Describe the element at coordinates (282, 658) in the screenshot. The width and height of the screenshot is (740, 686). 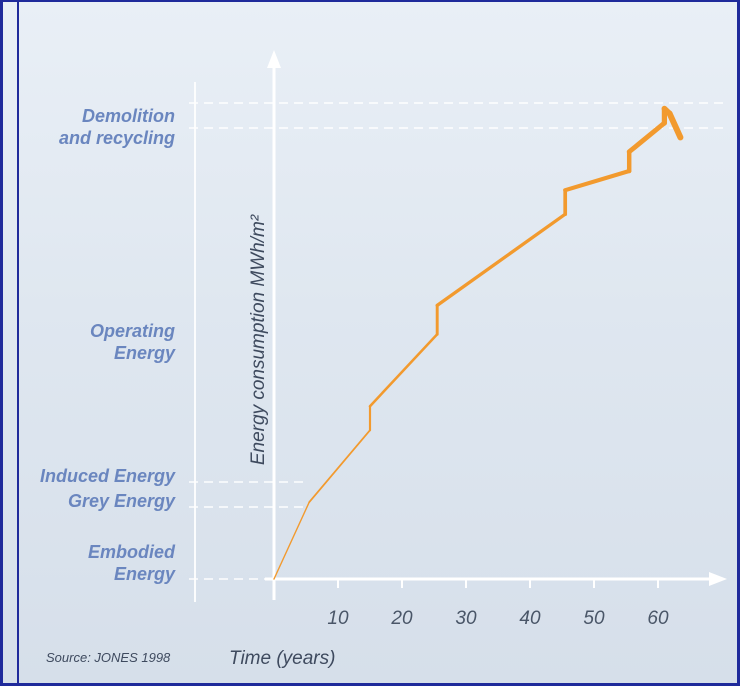
I see `x-axis-label: Time (years)` at that location.